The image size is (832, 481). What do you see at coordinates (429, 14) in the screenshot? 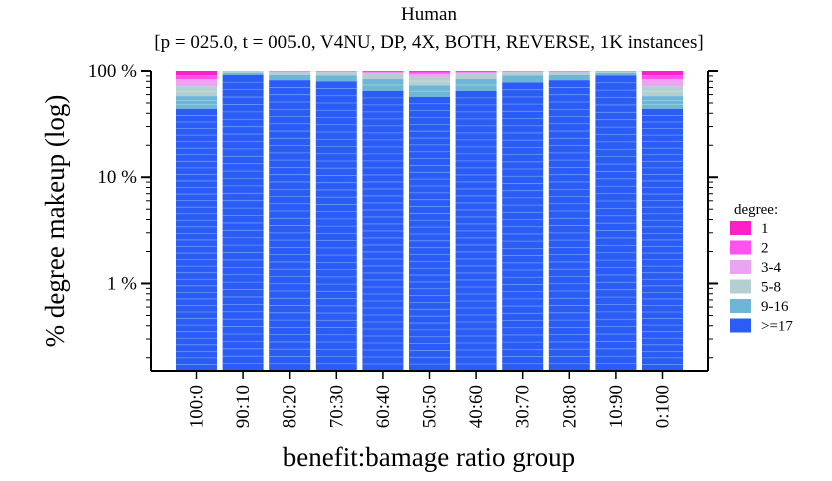
I see `chart-title: Human` at bounding box center [429, 14].